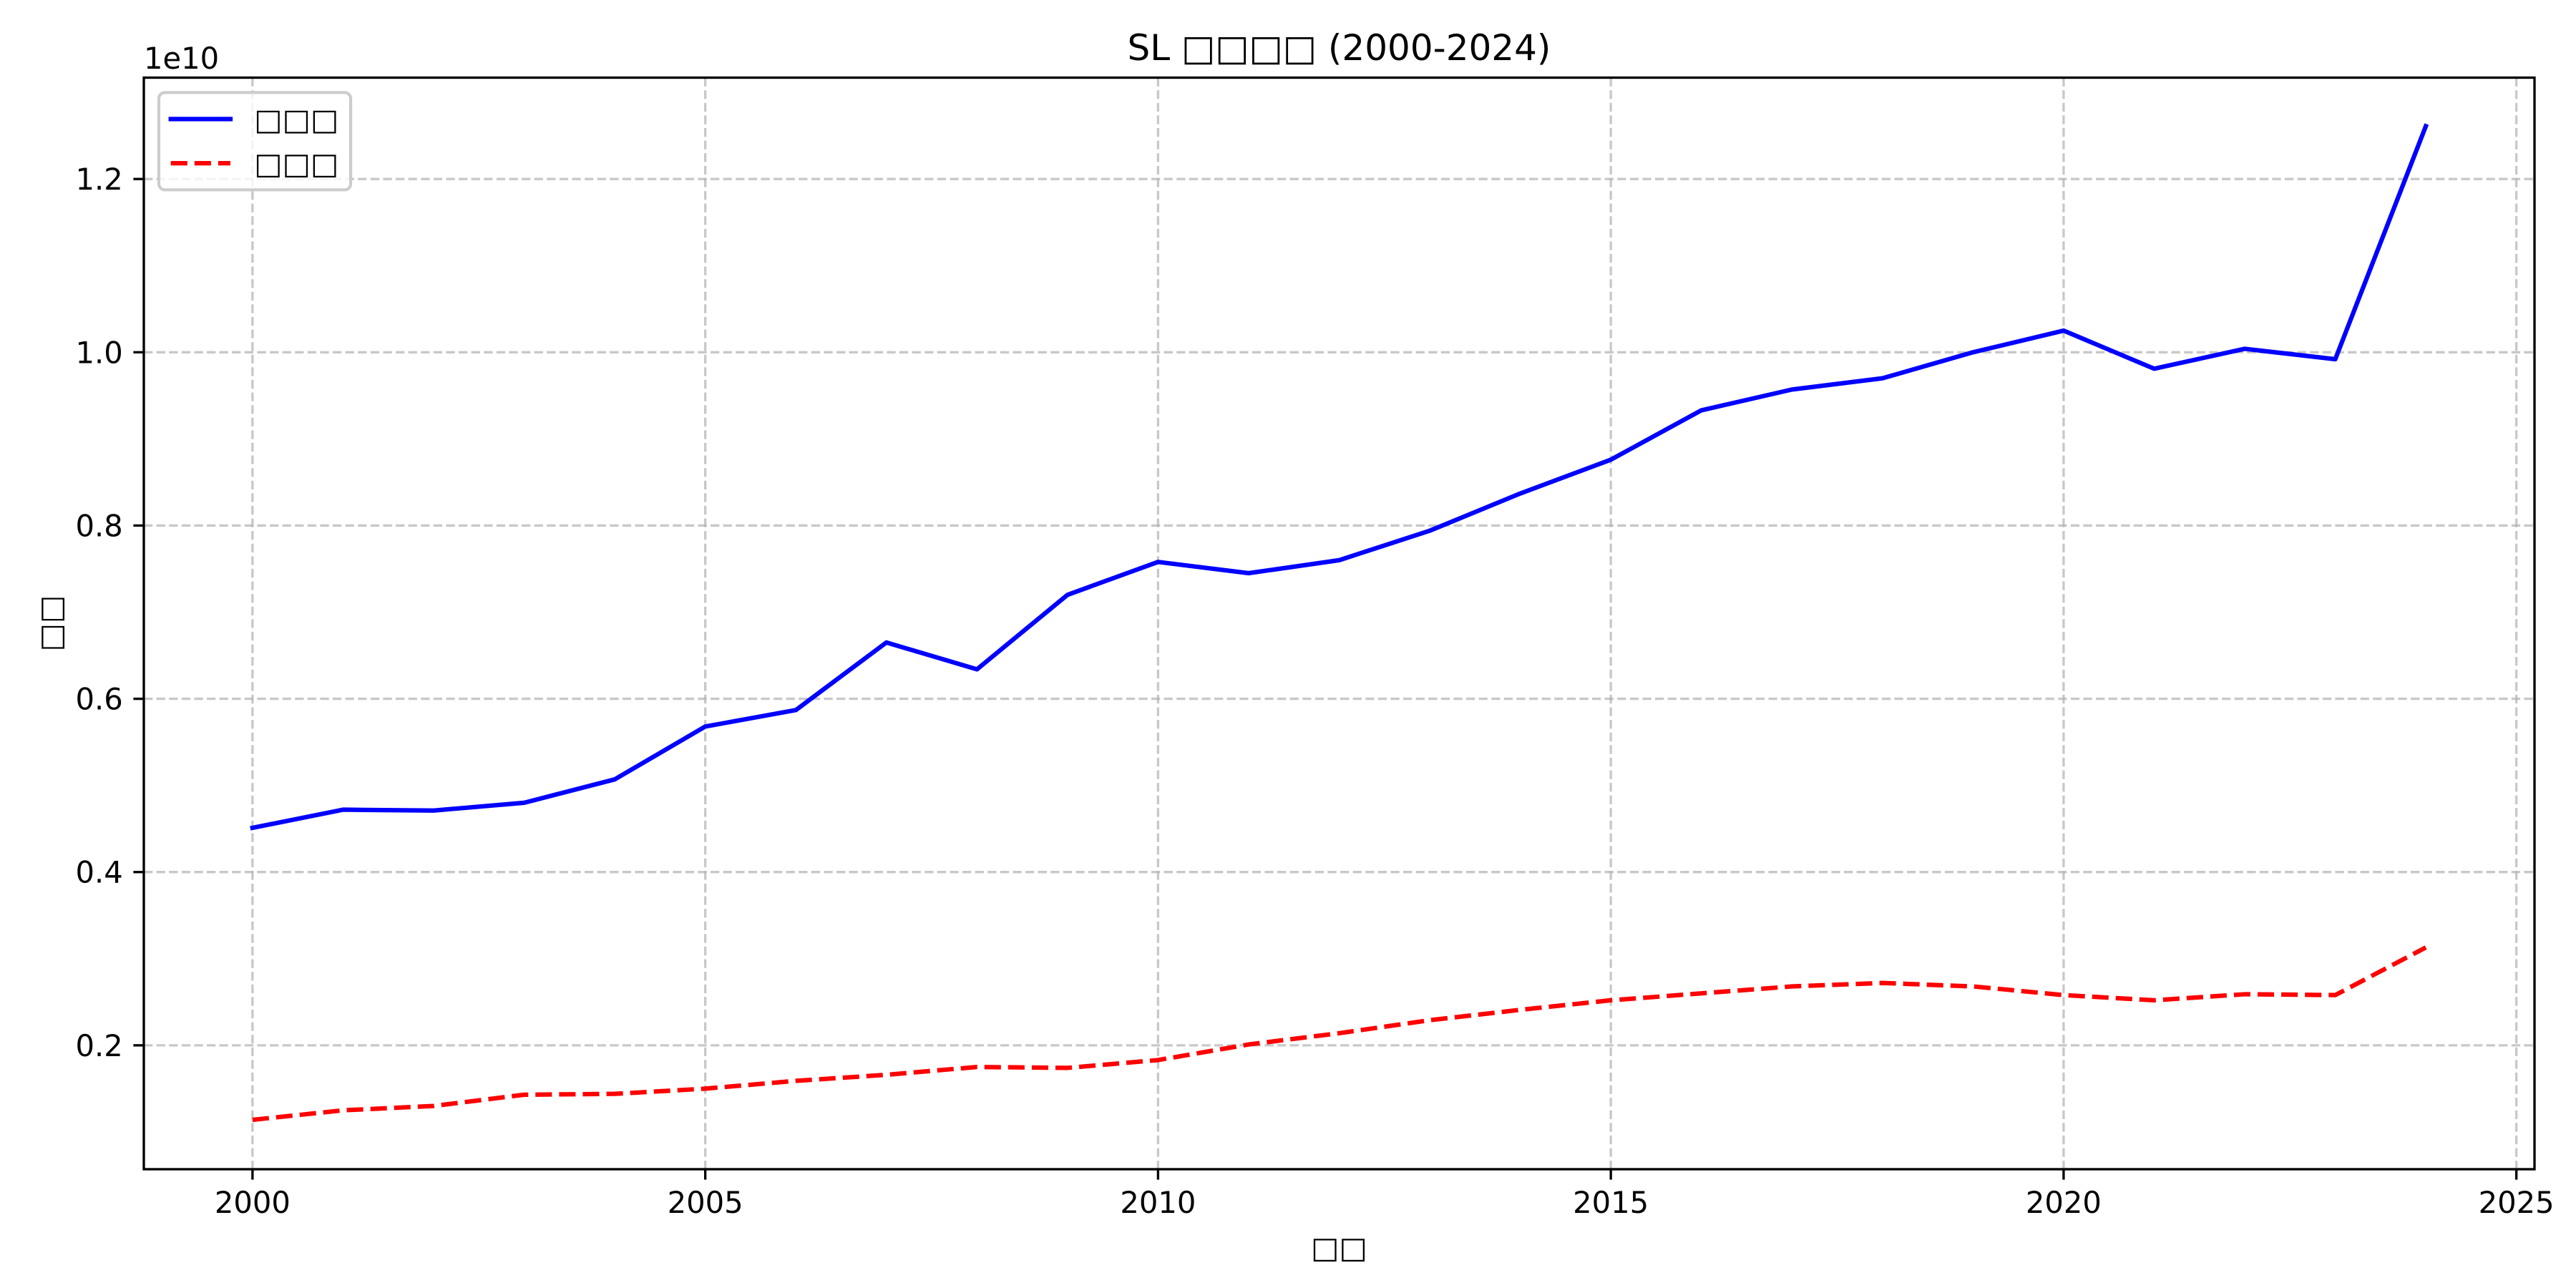 This screenshot has width=2576, height=1288. I want to click on x-tick-label: 2020, so click(2064, 1202).